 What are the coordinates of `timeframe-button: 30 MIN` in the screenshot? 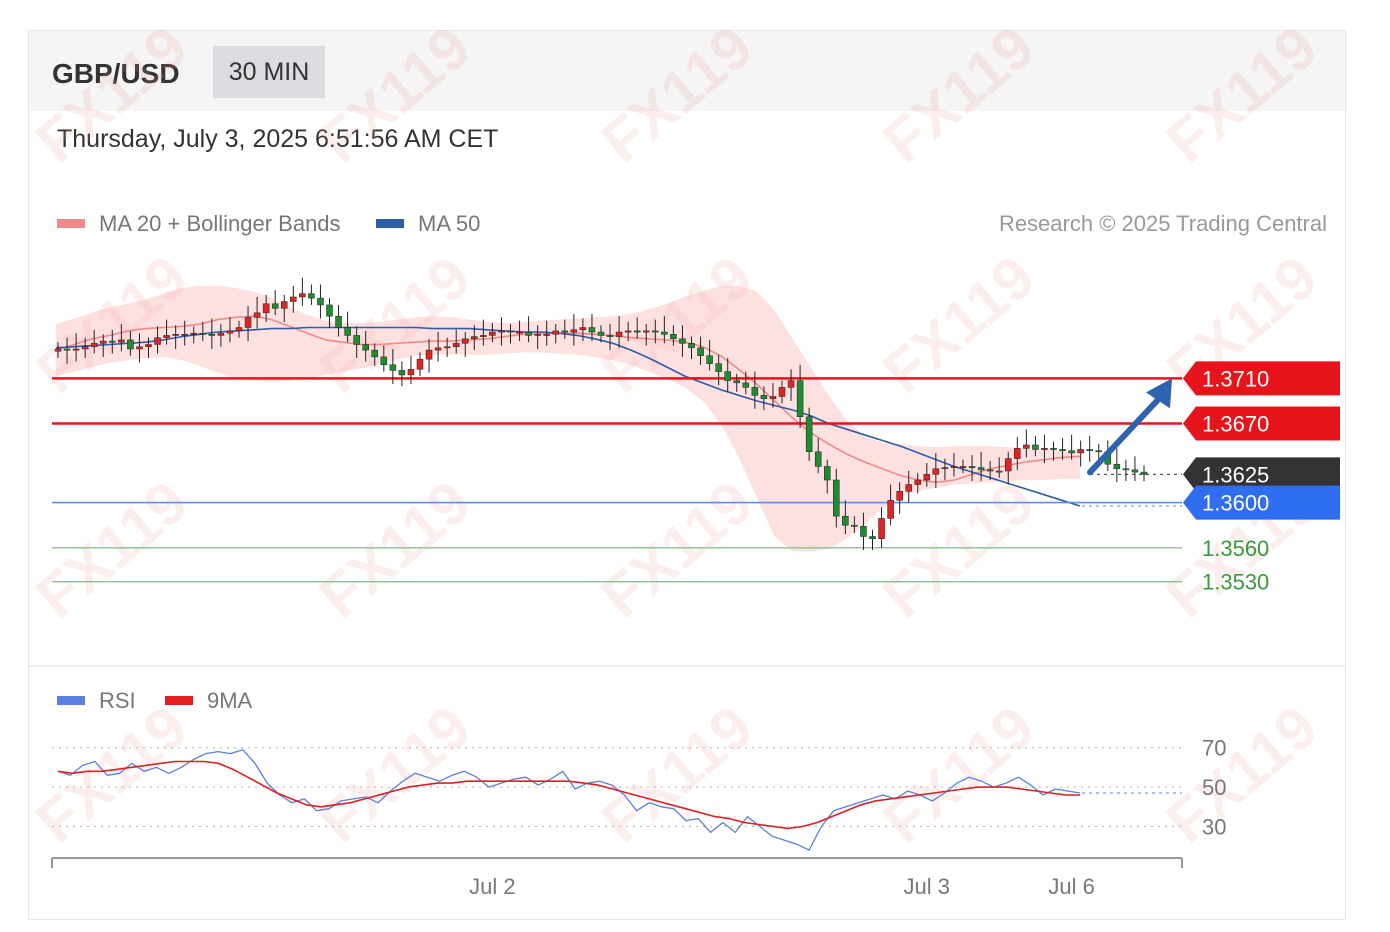 It's located at (269, 72).